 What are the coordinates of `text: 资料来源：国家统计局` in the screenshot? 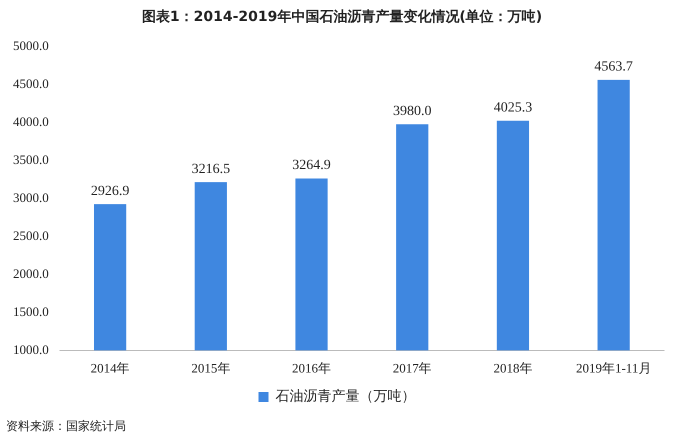 It's located at (66, 426).